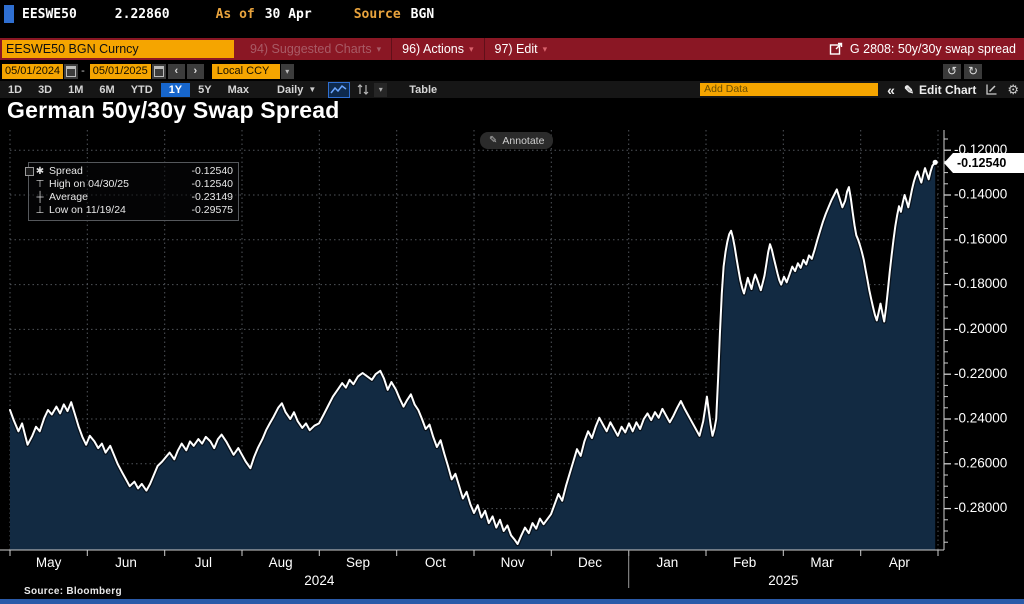  Describe the element at coordinates (590, 562) in the screenshot. I see `svg-text: Dec` at that location.